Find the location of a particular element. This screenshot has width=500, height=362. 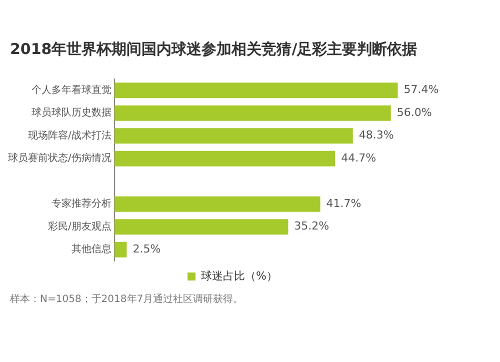

data-label: 48.3% is located at coordinates (376, 135).